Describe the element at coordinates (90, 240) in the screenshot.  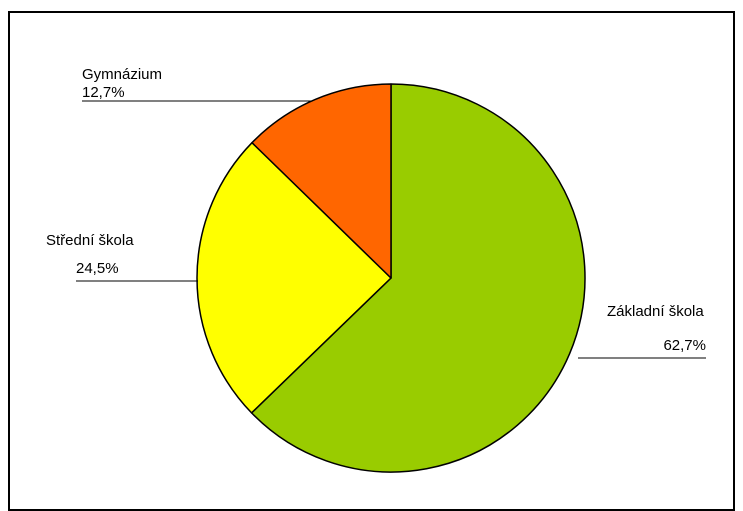
I see `slice-label-1: Střední škola` at that location.